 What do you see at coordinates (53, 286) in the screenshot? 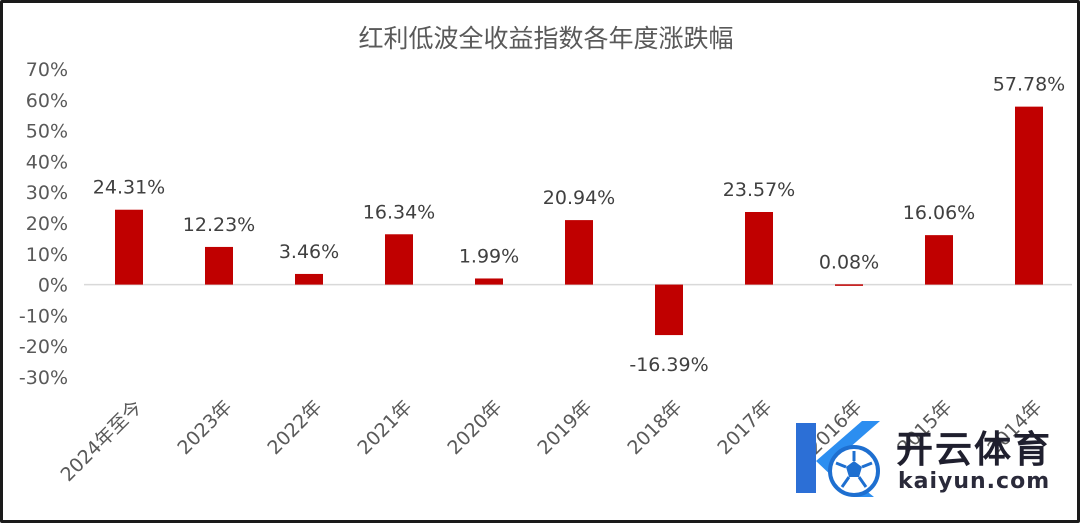
I see `y-tick-label: 0%` at bounding box center [53, 286].